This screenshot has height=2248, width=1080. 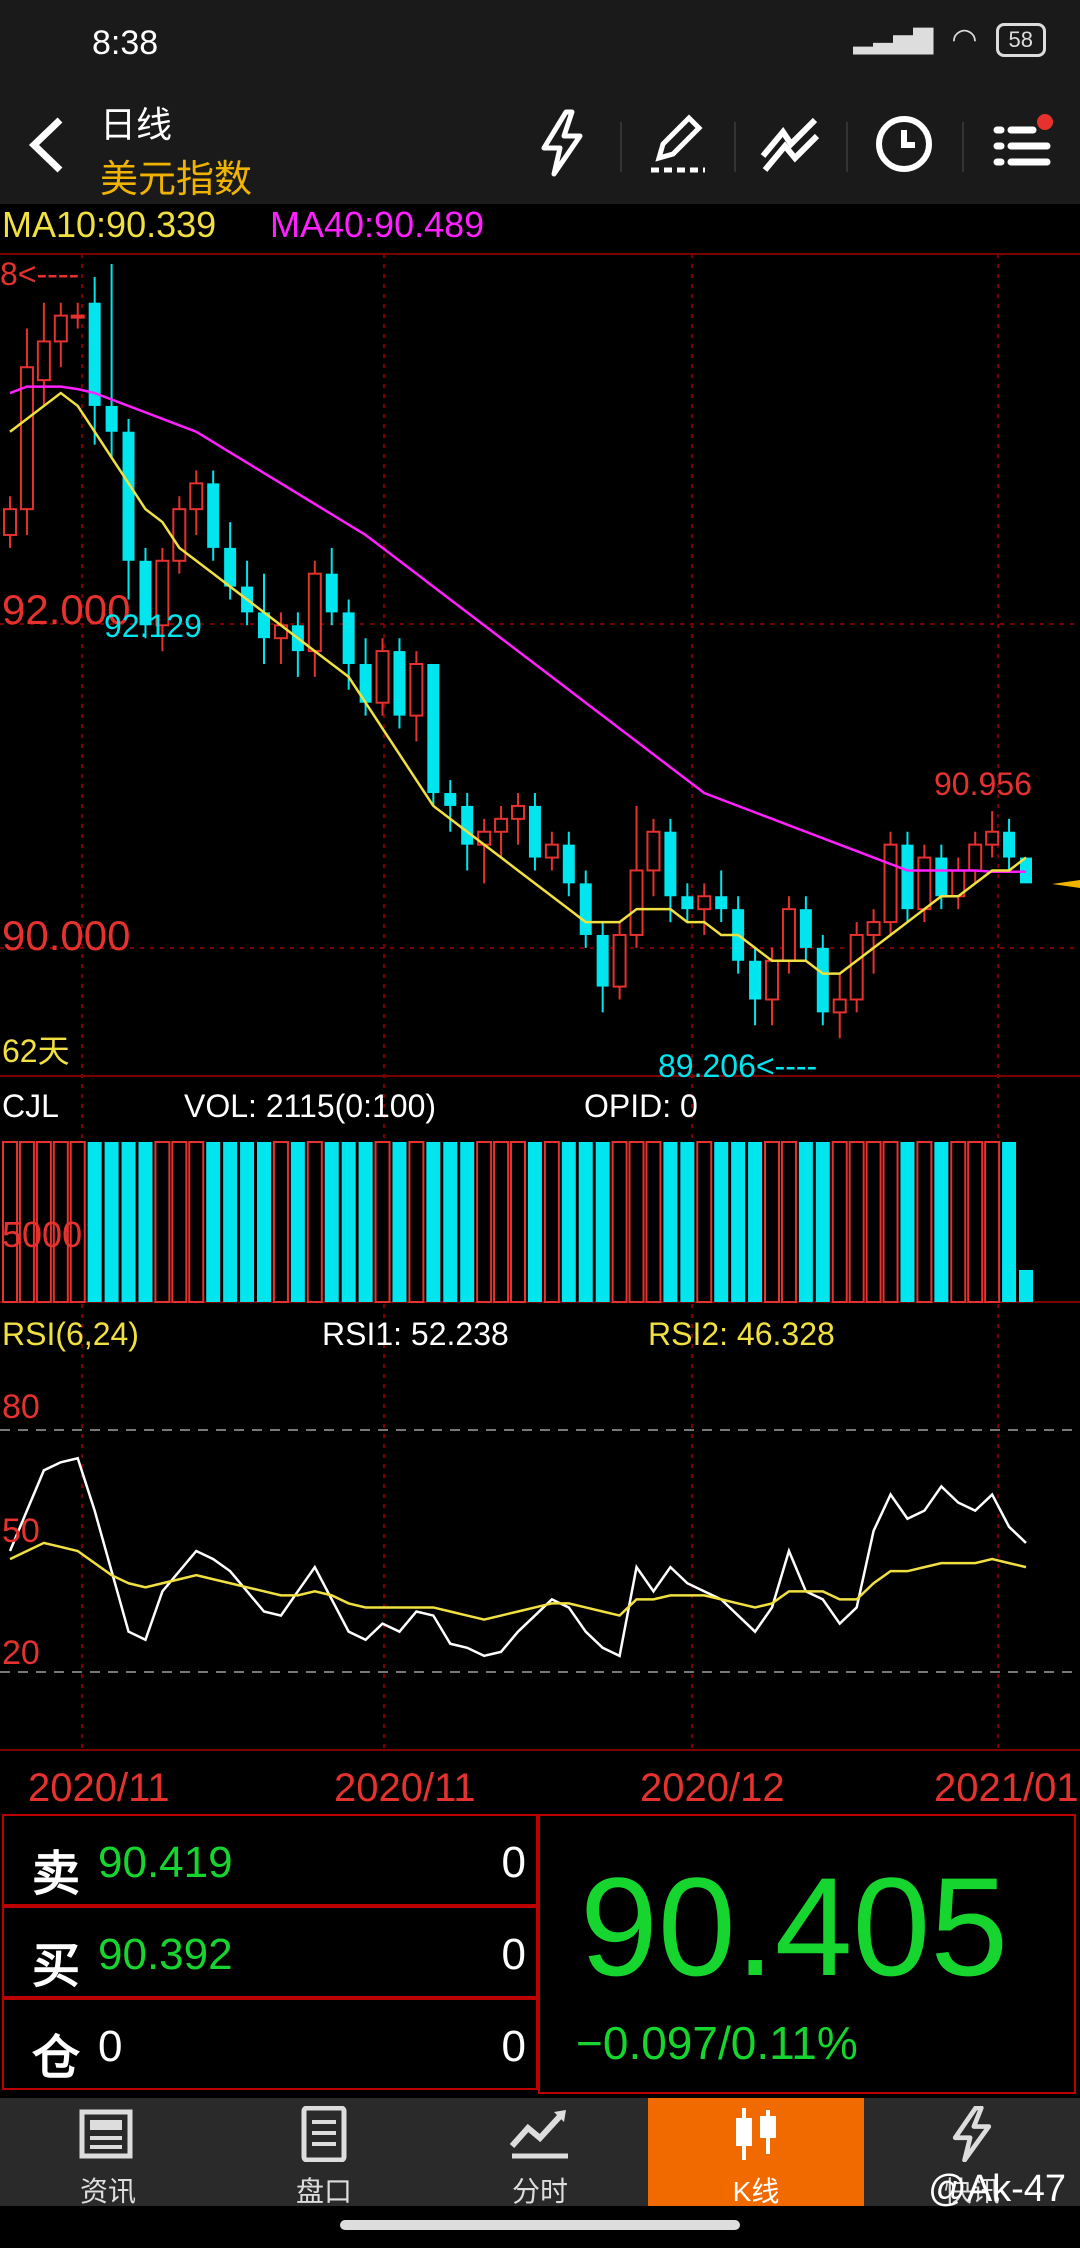 What do you see at coordinates (56, 2058) in the screenshot?
I see `position-label: 仓` at bounding box center [56, 2058].